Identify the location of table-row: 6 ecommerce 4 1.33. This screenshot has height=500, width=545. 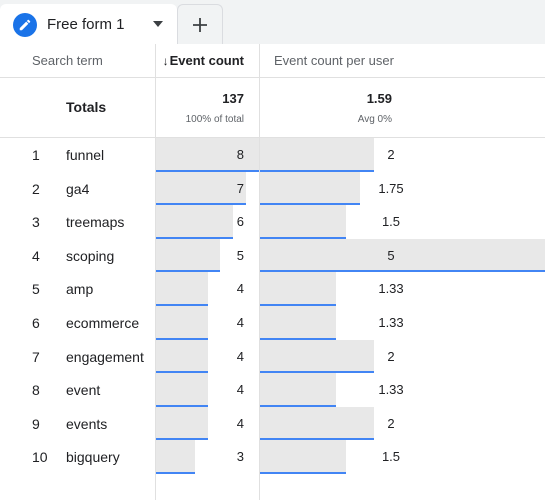
(272, 323).